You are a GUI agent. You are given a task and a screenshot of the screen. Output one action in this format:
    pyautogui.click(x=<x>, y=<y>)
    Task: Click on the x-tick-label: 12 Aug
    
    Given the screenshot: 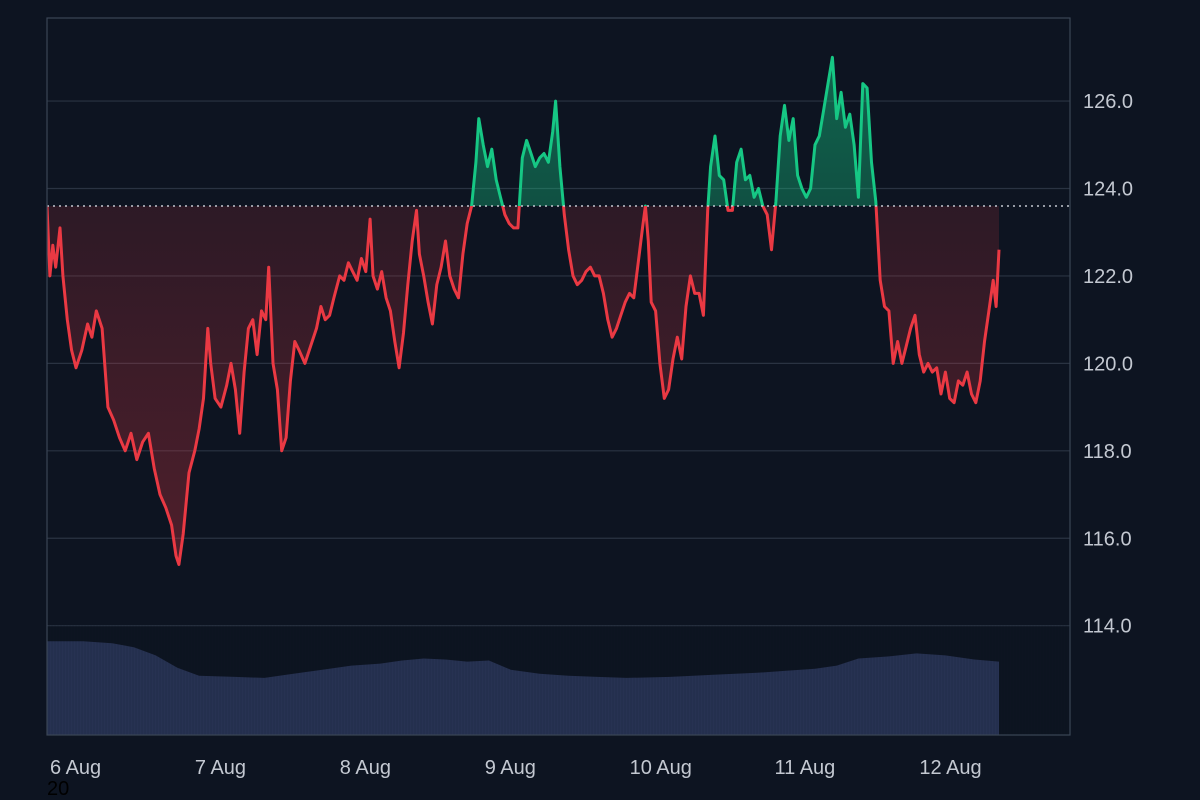 What is the action you would take?
    pyautogui.click(x=950, y=768)
    